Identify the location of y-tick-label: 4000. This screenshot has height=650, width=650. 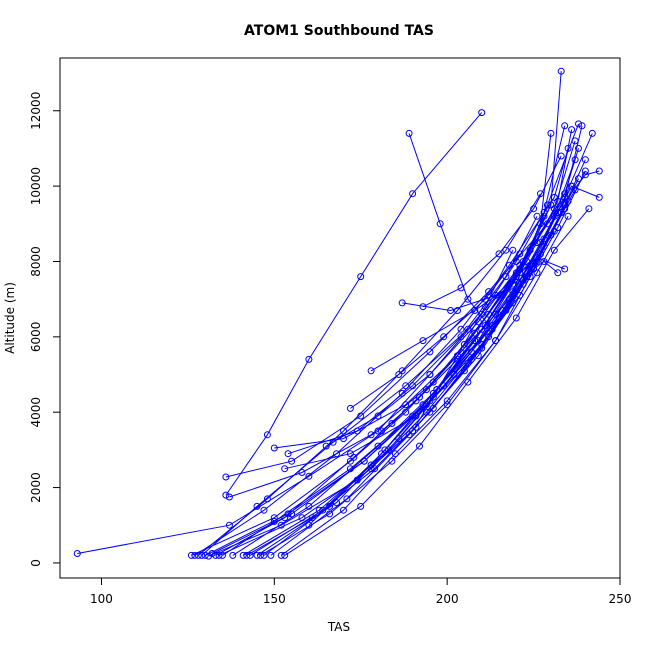
(36, 412).